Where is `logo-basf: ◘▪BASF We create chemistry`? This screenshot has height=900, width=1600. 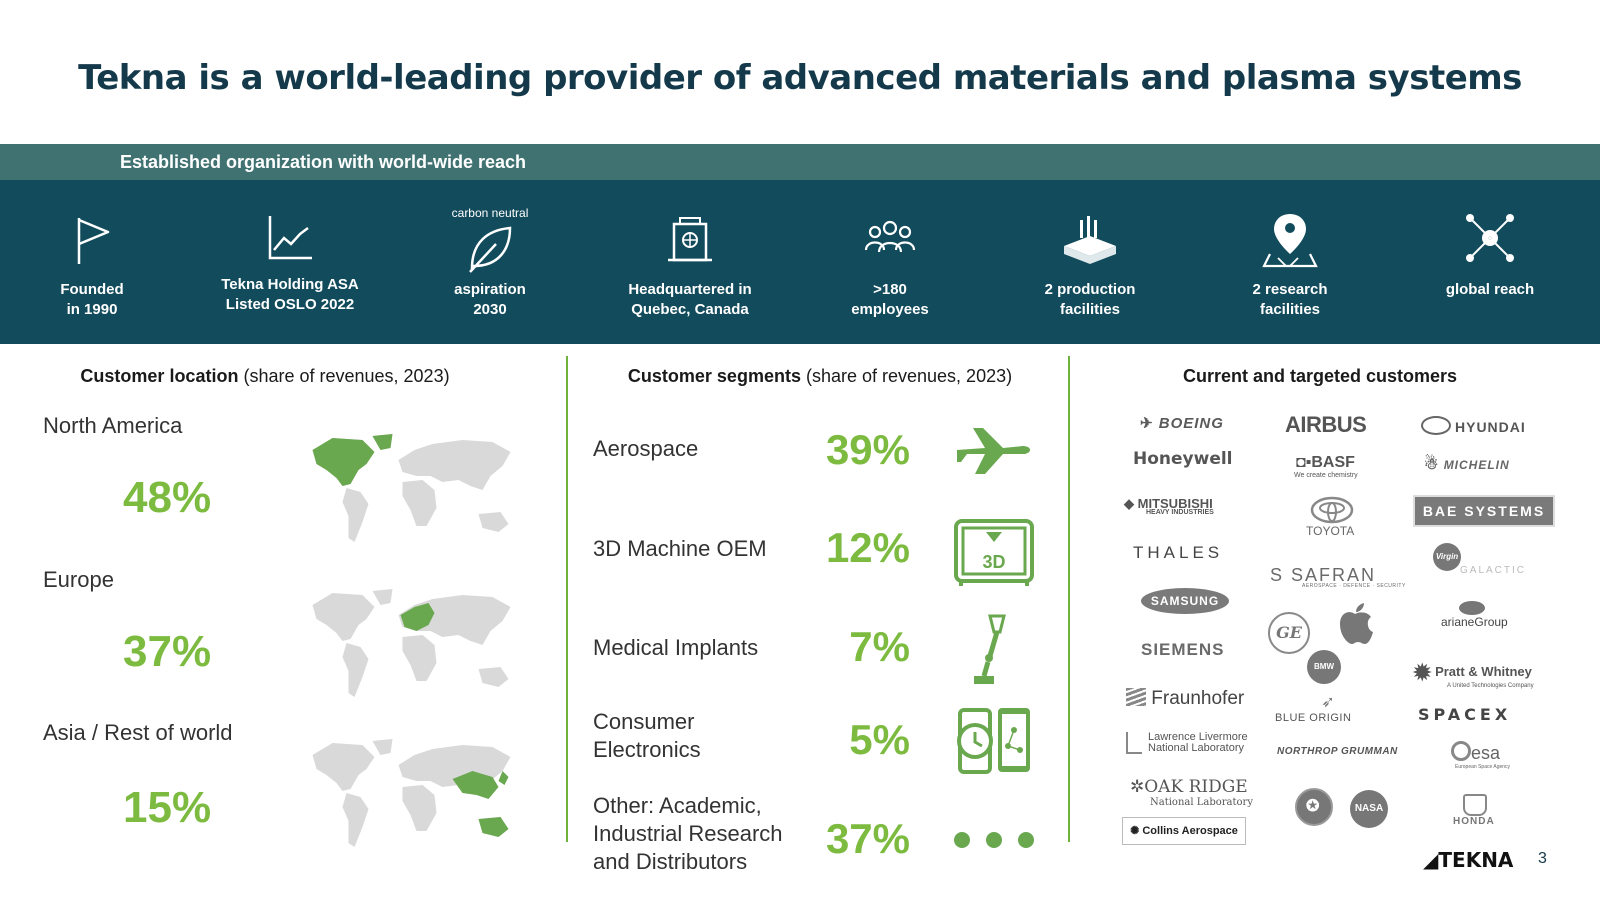
logo-basf: ◘▪BASF We create chemistry is located at coordinates (1326, 466).